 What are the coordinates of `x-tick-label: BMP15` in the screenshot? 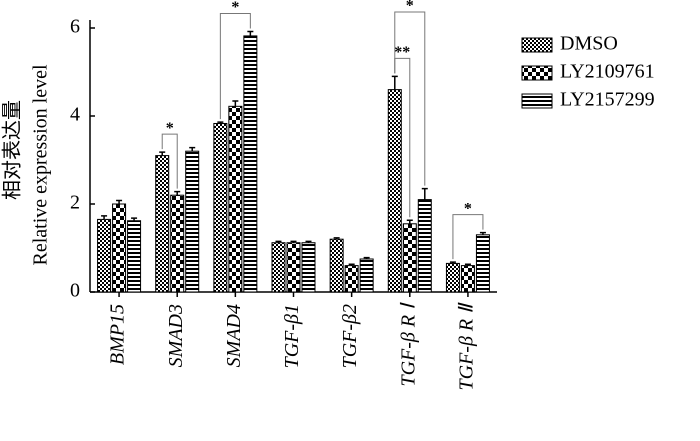 It's located at (118, 334).